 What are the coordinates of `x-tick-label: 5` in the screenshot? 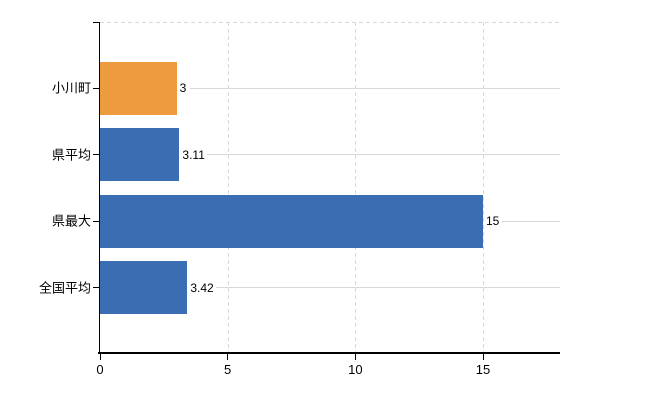 It's located at (228, 369).